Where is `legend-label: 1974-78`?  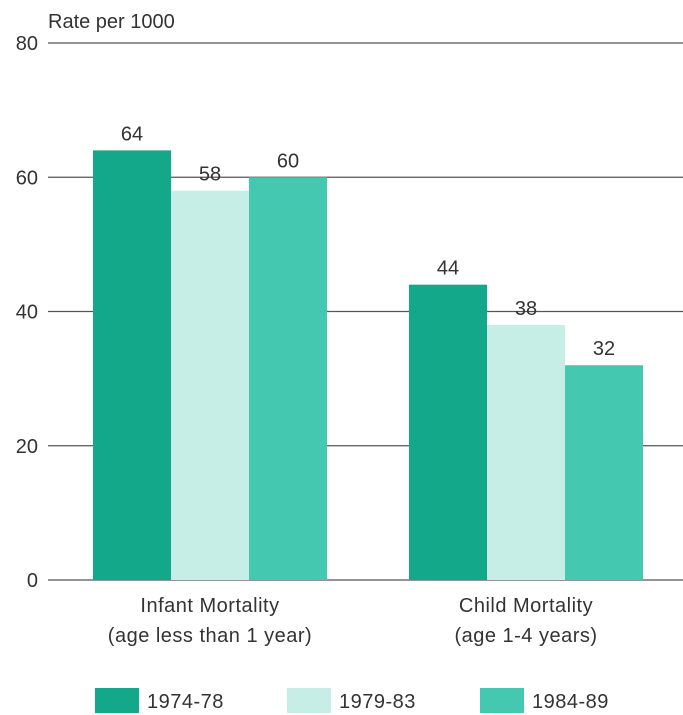 legend-label: 1974-78 is located at coordinates (185, 702).